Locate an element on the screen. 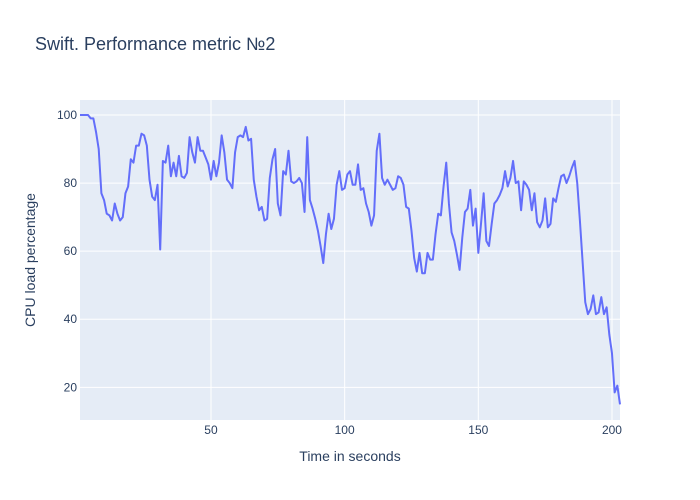 The image size is (700, 500). y-axis-tick-labels: 20 40 60 80 100 is located at coordinates (67, 251).